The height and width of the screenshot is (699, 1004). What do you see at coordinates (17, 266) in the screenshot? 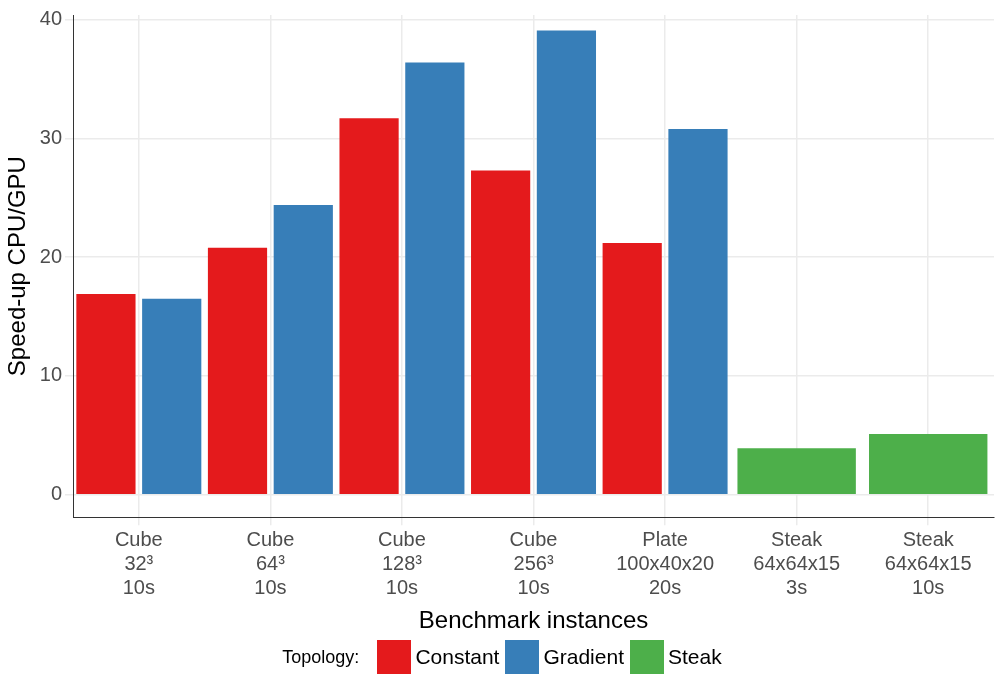
I see `y-axis-title: Speed-up CPU/GPU` at bounding box center [17, 266].